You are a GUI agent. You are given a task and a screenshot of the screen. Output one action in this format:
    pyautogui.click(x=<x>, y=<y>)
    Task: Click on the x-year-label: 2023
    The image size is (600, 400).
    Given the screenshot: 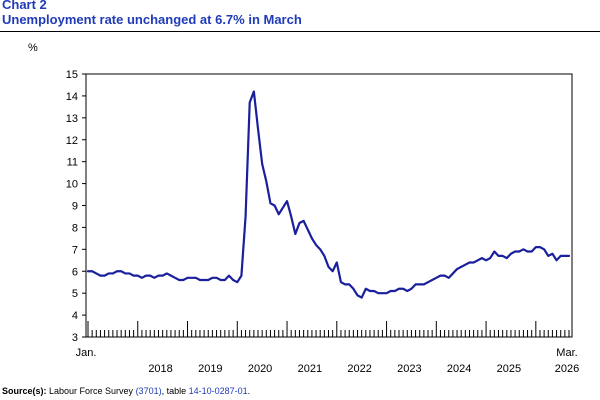 What is the action you would take?
    pyautogui.click(x=409, y=369)
    